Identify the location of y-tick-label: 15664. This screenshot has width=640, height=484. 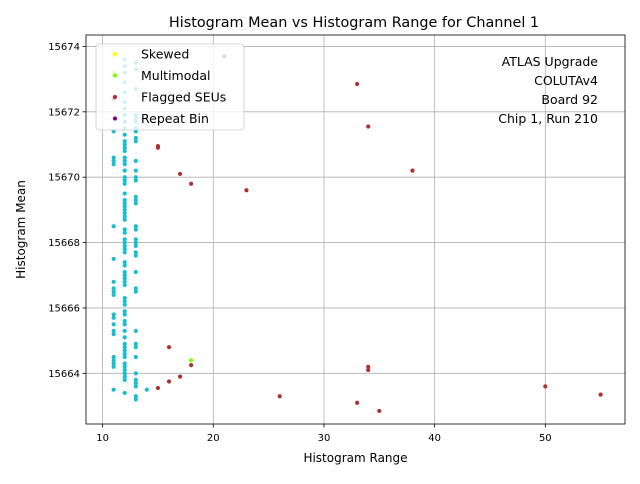
(64, 374).